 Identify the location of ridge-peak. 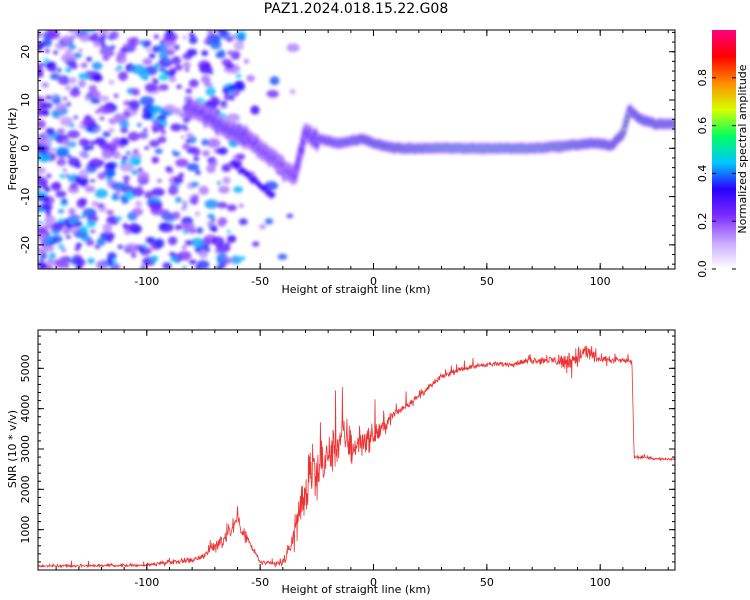
(673, 124).